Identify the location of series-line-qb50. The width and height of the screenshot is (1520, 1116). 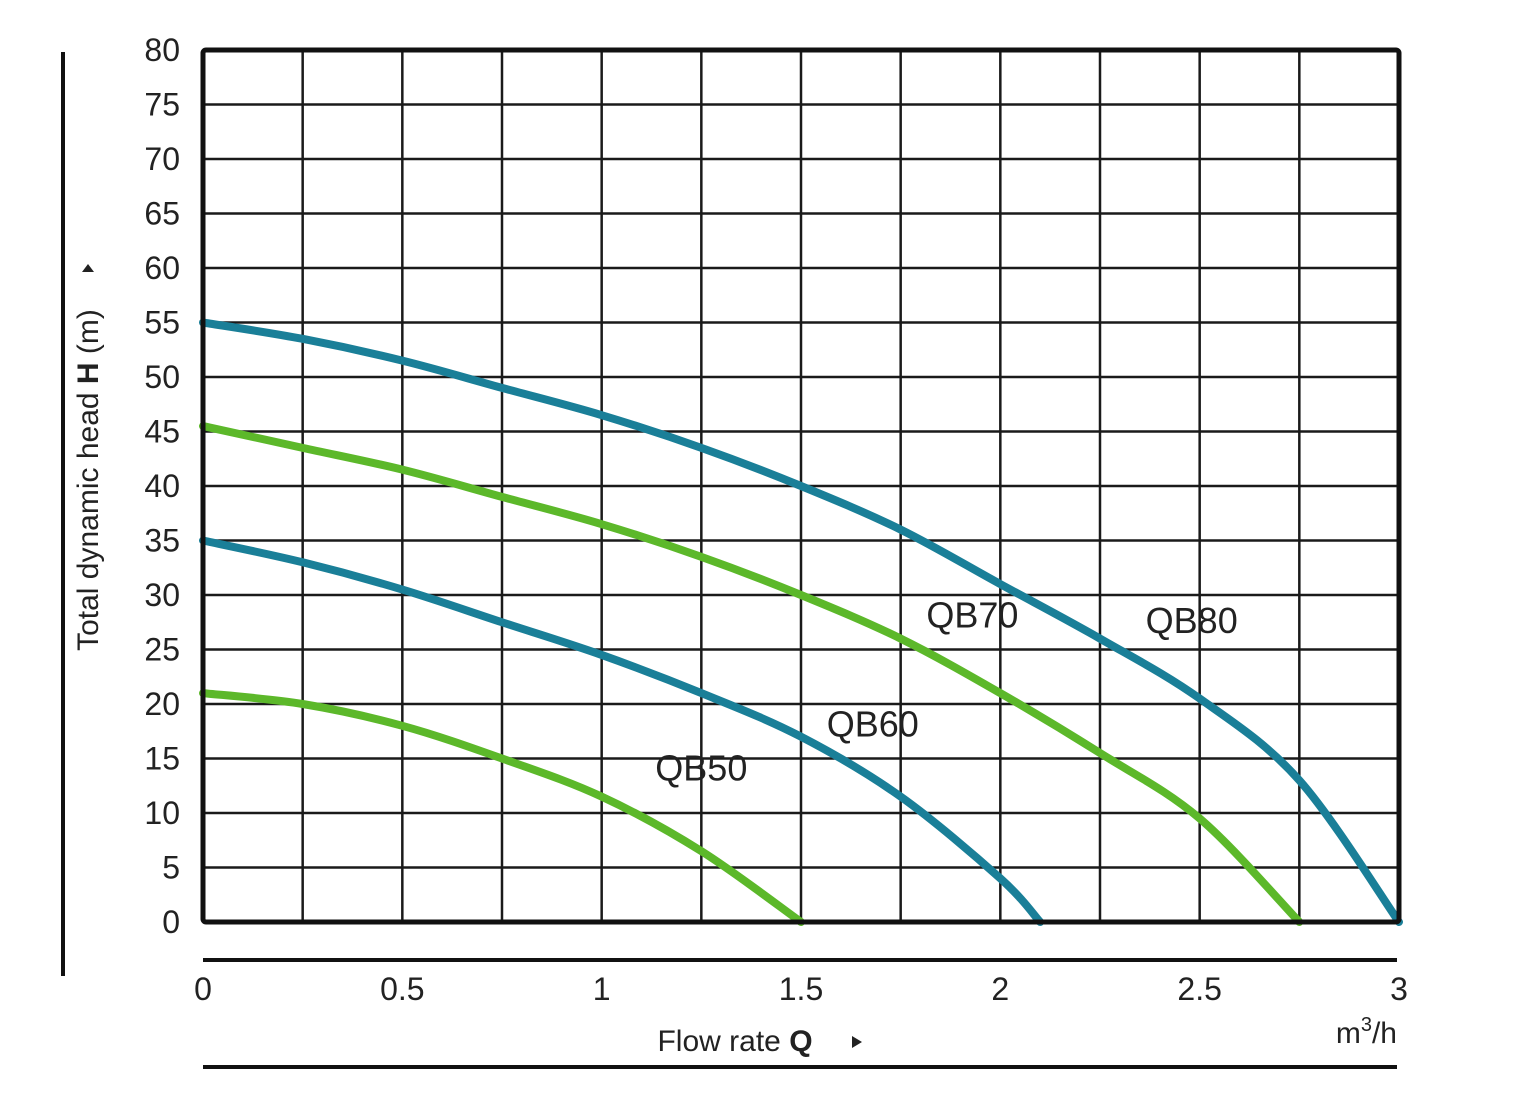
(502, 807).